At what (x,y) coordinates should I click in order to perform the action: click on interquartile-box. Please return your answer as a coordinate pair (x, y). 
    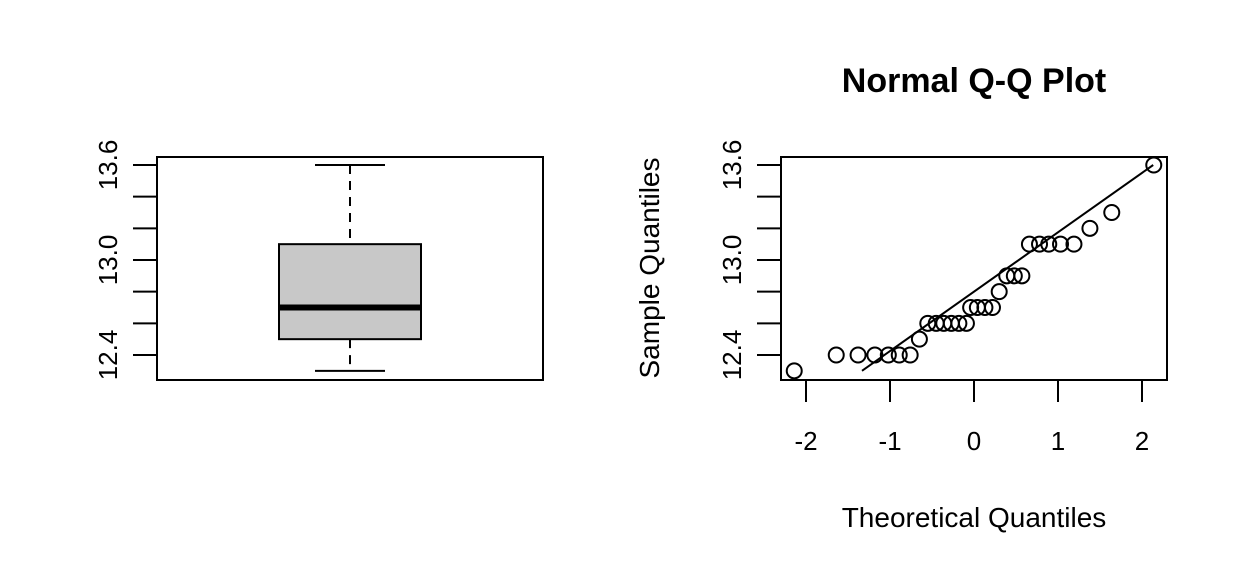
    Looking at the image, I should click on (350, 292).